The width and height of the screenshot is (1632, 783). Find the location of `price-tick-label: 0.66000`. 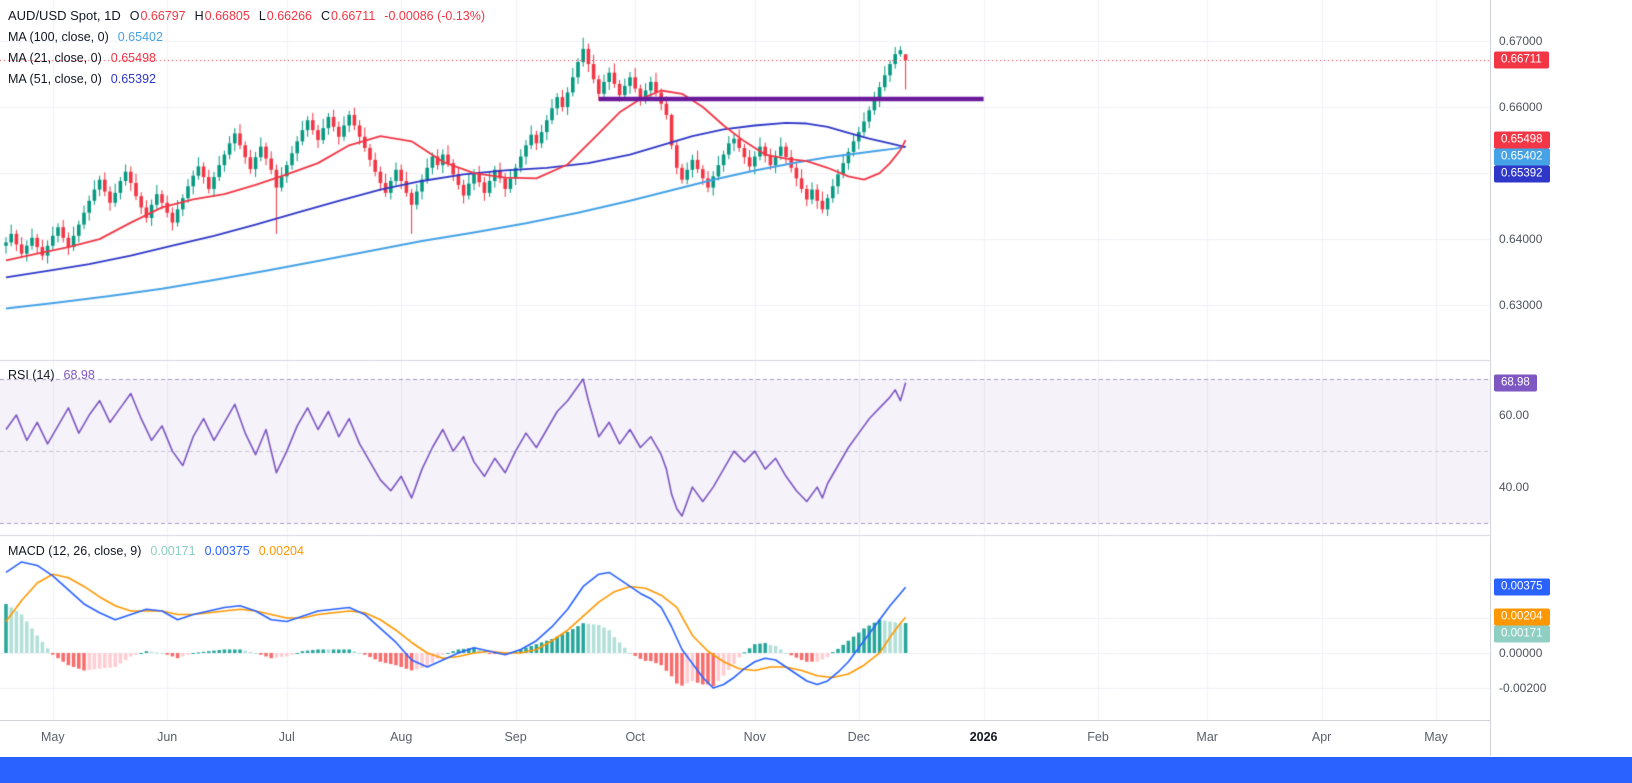

price-tick-label: 0.66000 is located at coordinates (1521, 107).